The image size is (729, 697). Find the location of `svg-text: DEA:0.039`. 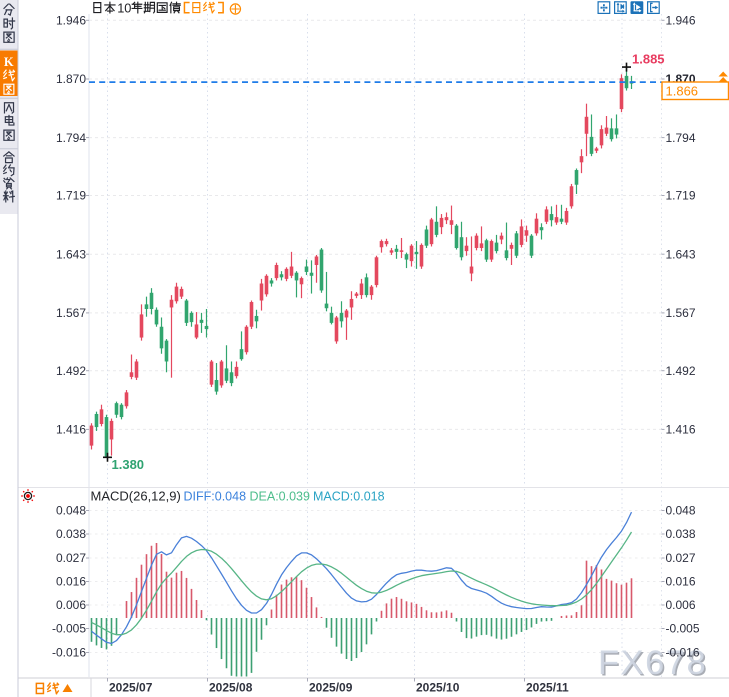

svg-text: DEA:0.039 is located at coordinates (280, 497).